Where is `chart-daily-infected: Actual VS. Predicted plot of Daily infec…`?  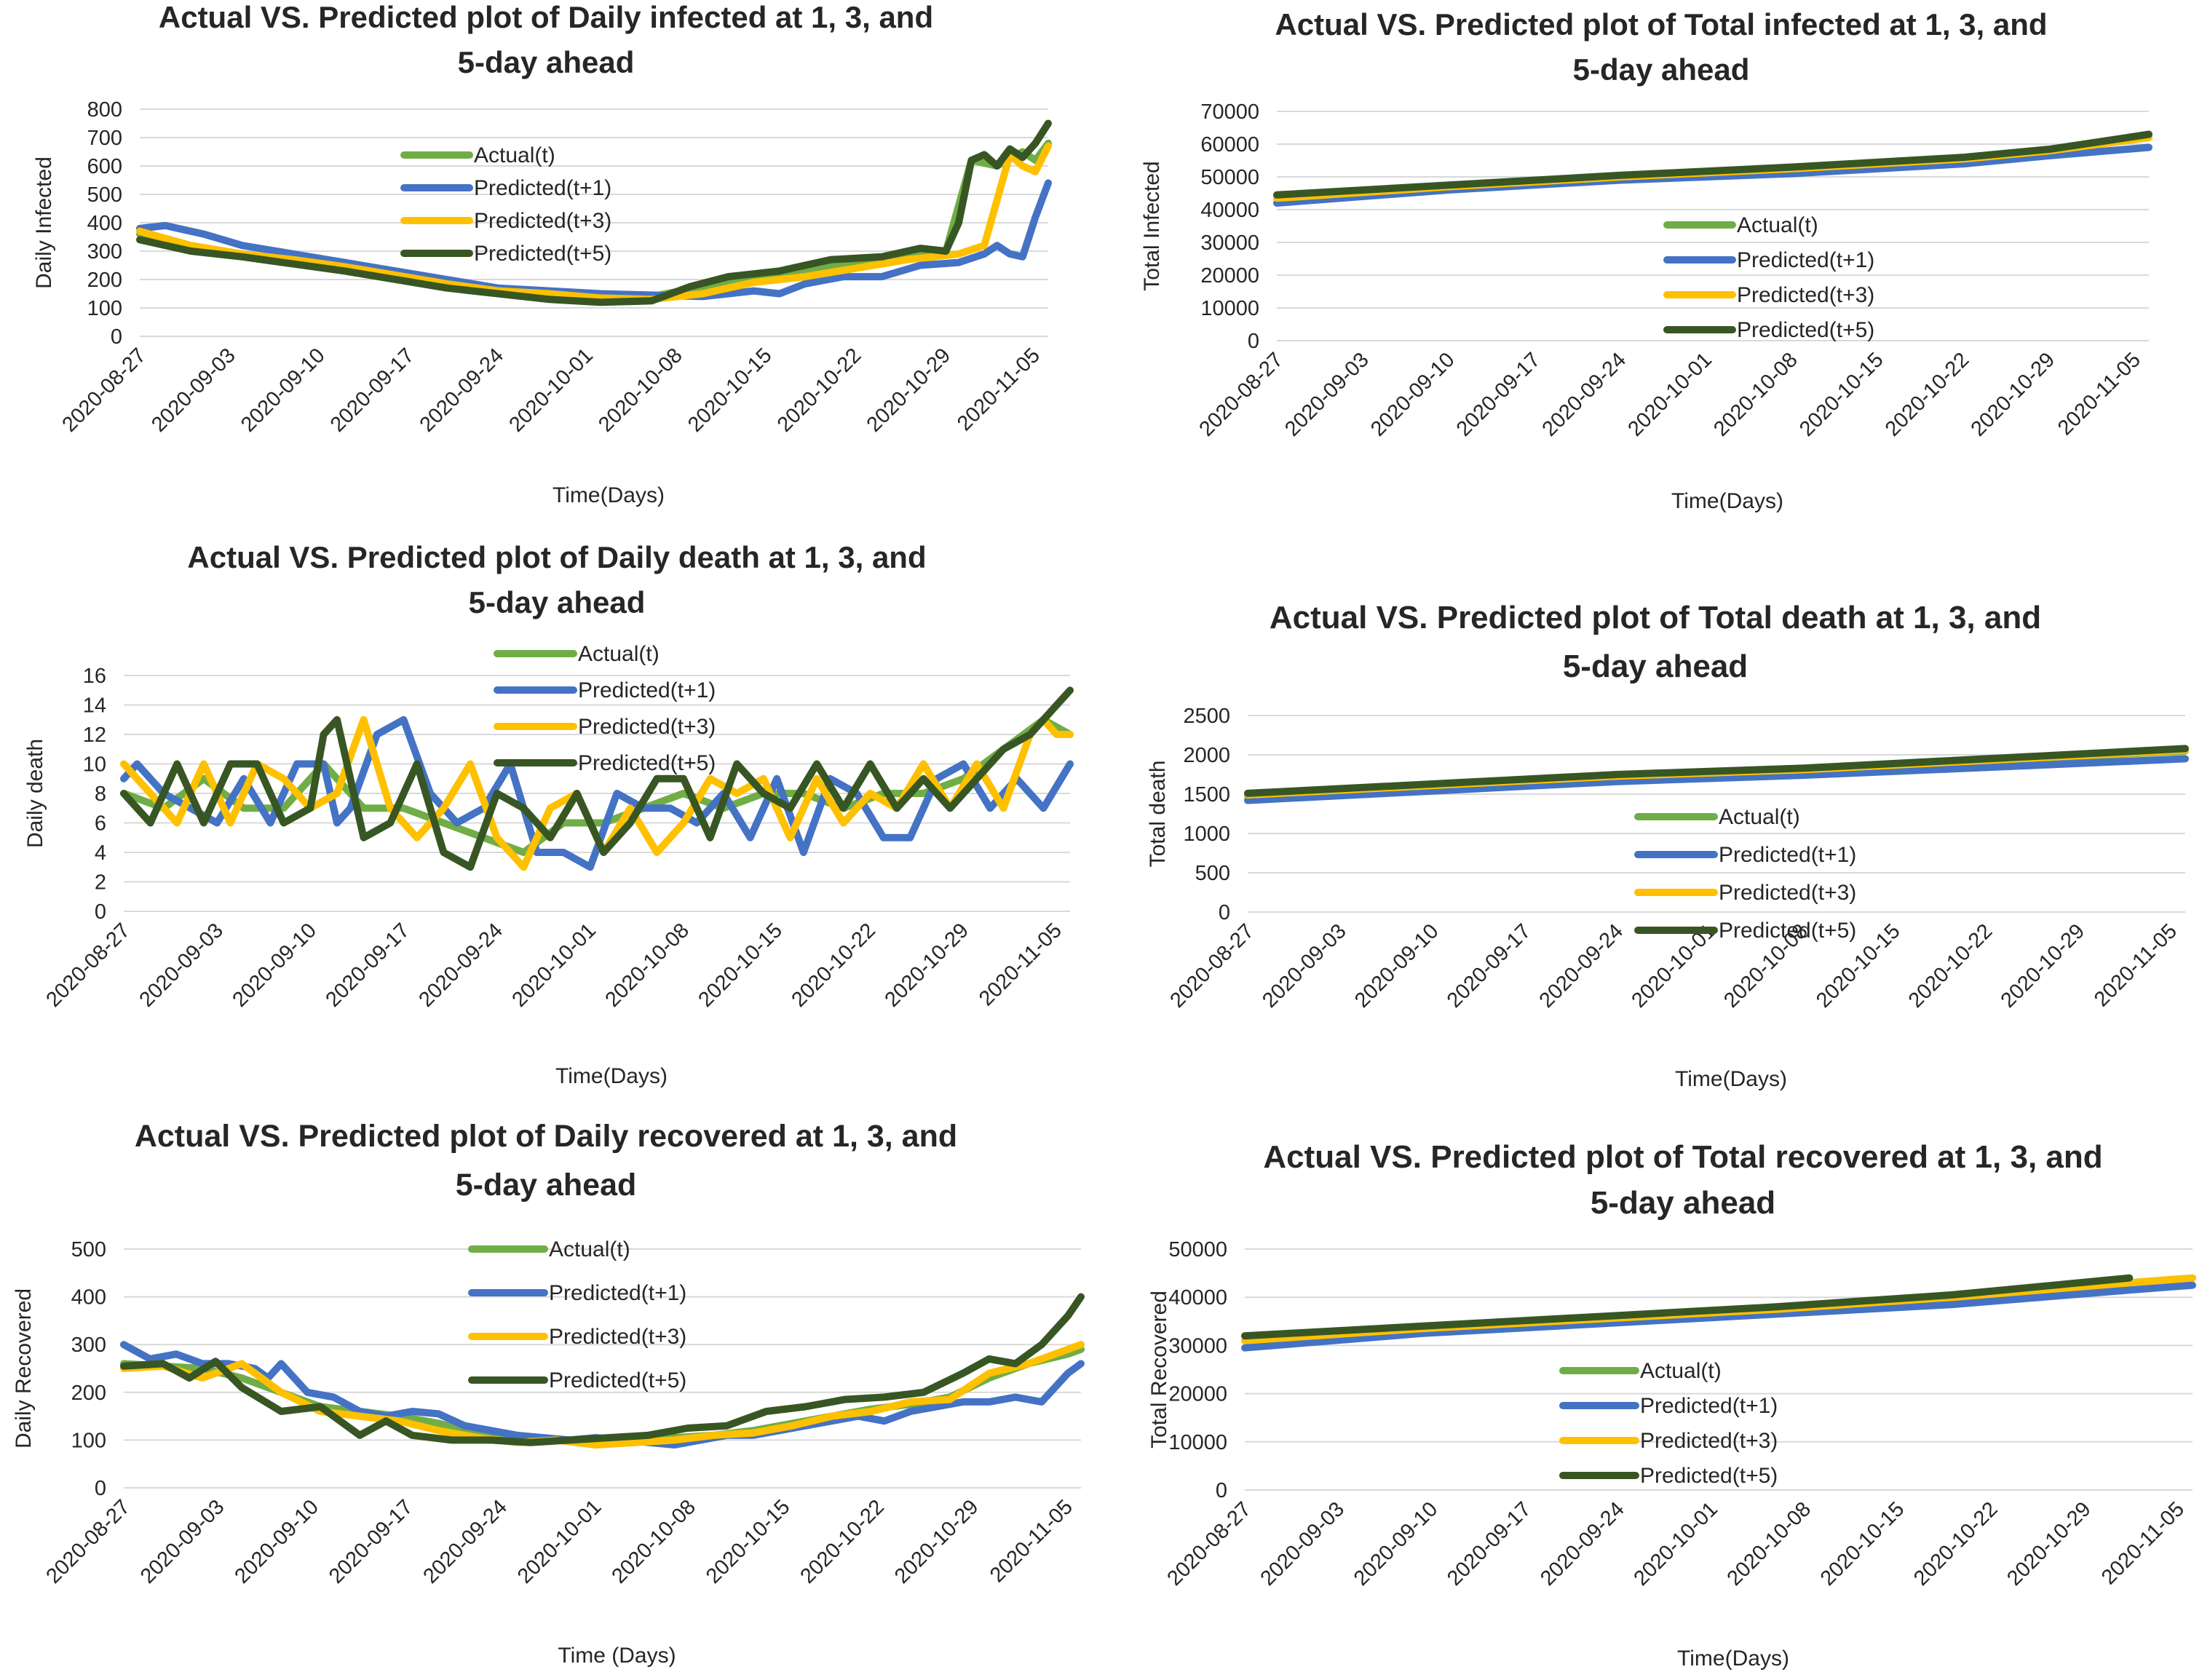 chart-daily-infected: Actual VS. Predicted plot of Daily infec… is located at coordinates (542, 253).